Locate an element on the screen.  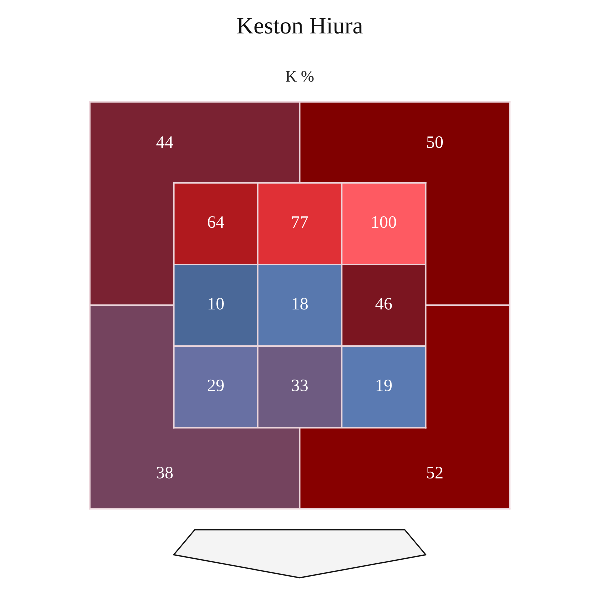
data-label: 18 is located at coordinates (300, 304).